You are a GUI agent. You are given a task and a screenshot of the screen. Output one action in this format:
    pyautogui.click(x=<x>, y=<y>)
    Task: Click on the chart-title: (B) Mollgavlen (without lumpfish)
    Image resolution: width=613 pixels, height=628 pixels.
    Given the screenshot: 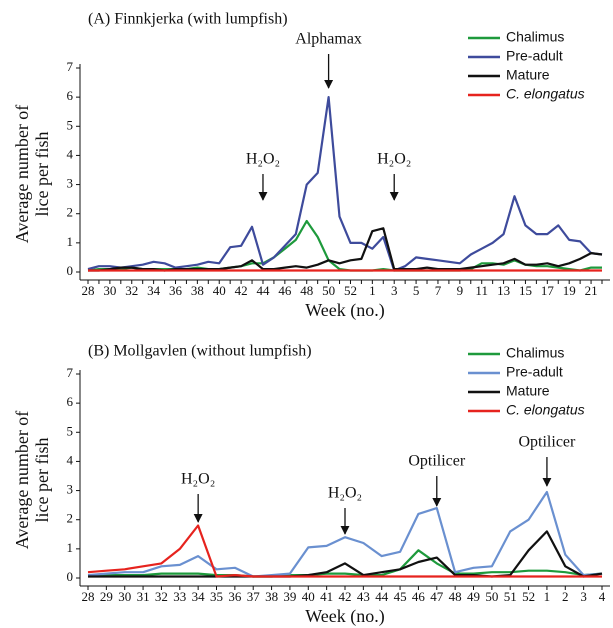 What is the action you would take?
    pyautogui.click(x=200, y=351)
    